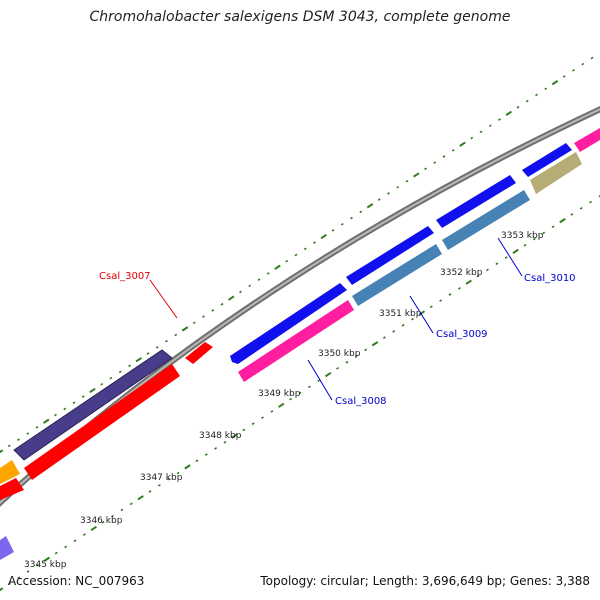 The width and height of the screenshot is (600, 600). What do you see at coordinates (76, 581) in the screenshot?
I see `accession-text: Accession: NC_007963` at bounding box center [76, 581].